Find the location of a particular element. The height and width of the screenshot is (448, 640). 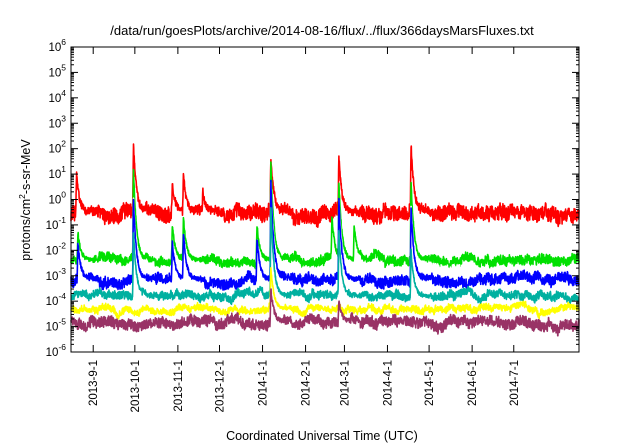

y-tick-label: 10⁻⁵ is located at coordinates (56, 325).